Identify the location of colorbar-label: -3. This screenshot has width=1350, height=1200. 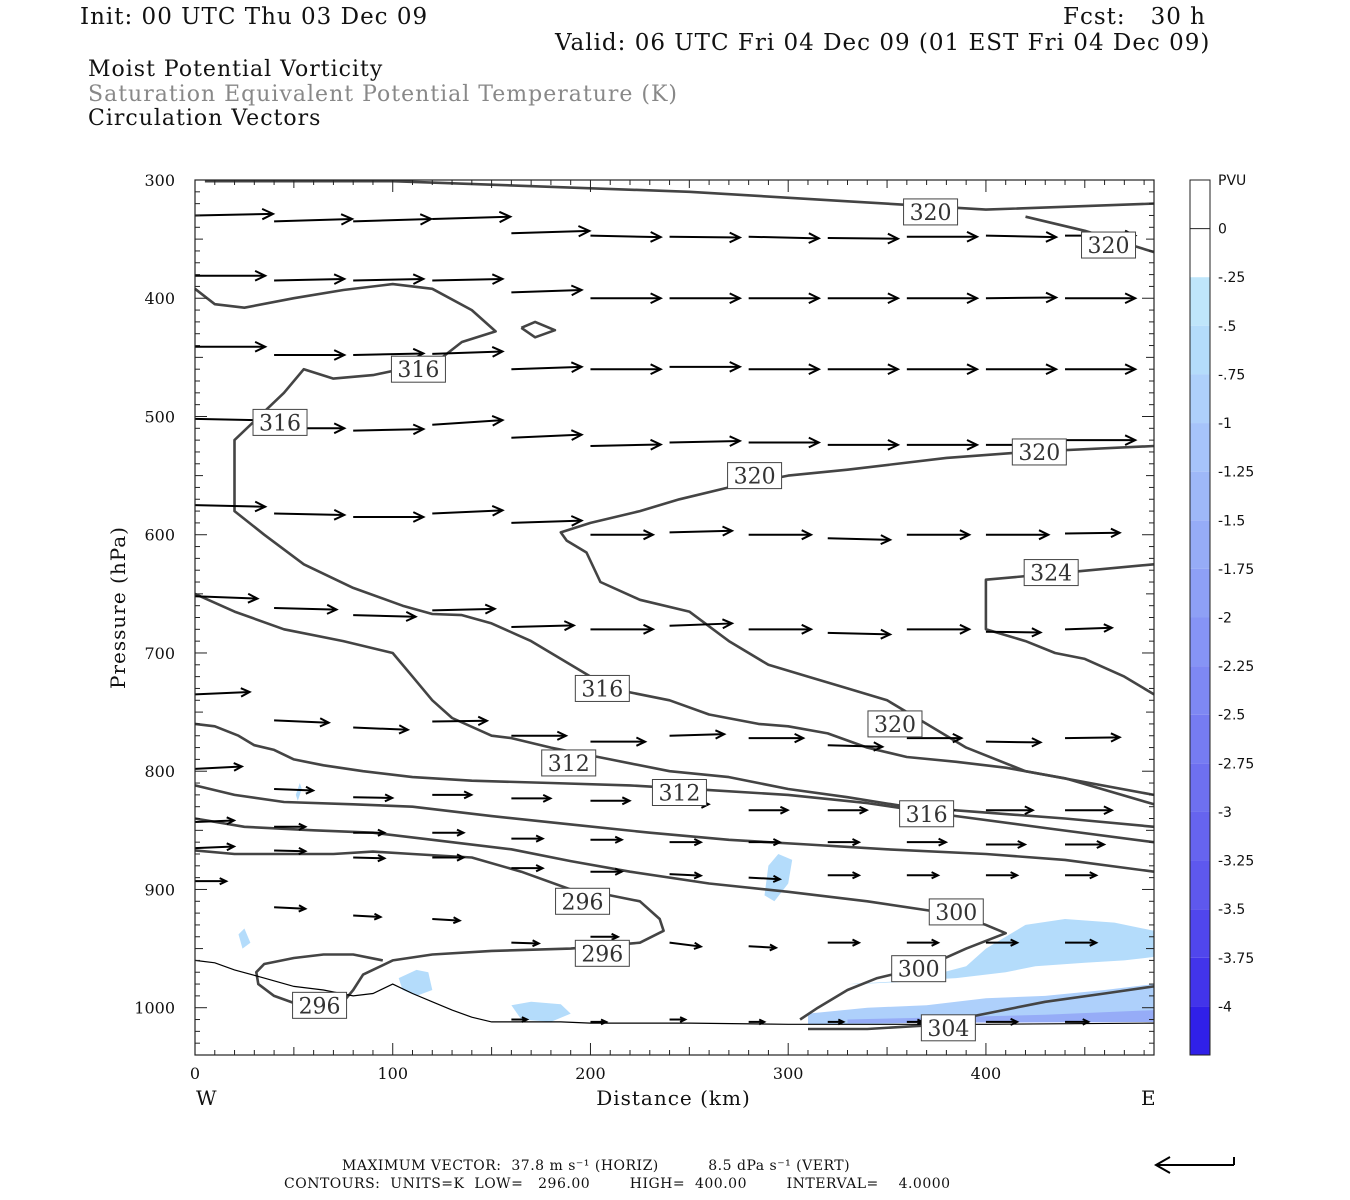
(1225, 813).